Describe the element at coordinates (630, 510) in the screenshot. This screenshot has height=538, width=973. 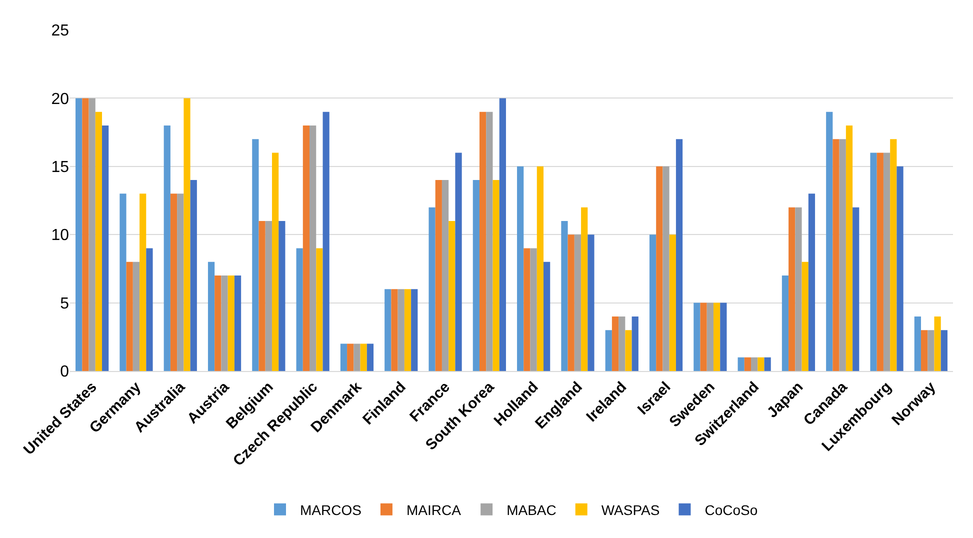
I see `legend-label: WASPAS` at that location.